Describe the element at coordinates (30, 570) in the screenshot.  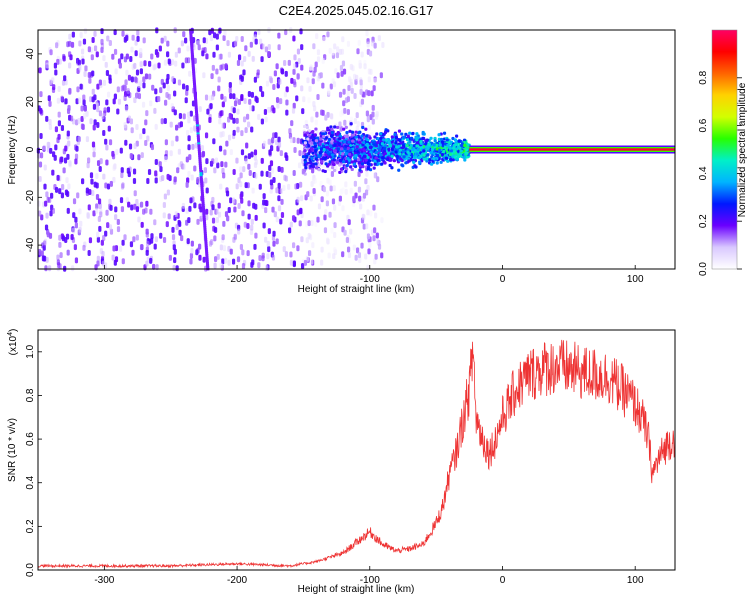
I see `y-tick-label: 0.0` at that location.